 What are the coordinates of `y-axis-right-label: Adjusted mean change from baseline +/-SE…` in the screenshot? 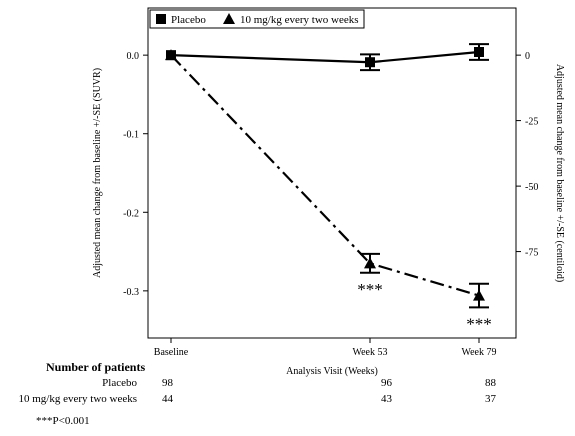 It's located at (559, 173).